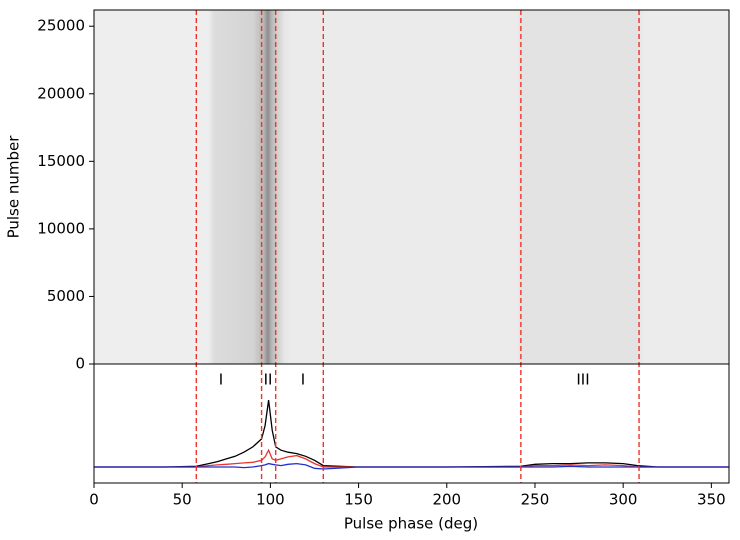 This screenshot has height=540, width=740. Describe the element at coordinates (270, 500) in the screenshot. I see `x-tick-label: 100` at that location.